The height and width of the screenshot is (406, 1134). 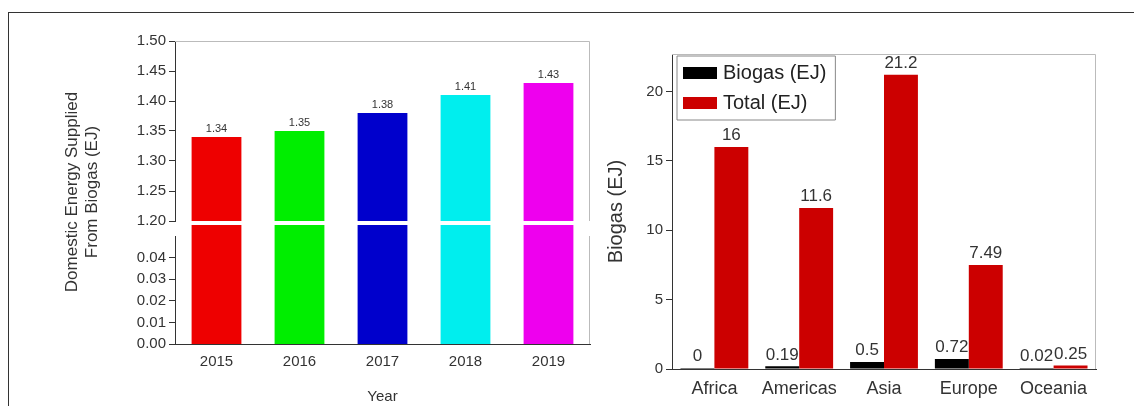 I want to click on y-tick-label: 5, so click(x=658, y=298).